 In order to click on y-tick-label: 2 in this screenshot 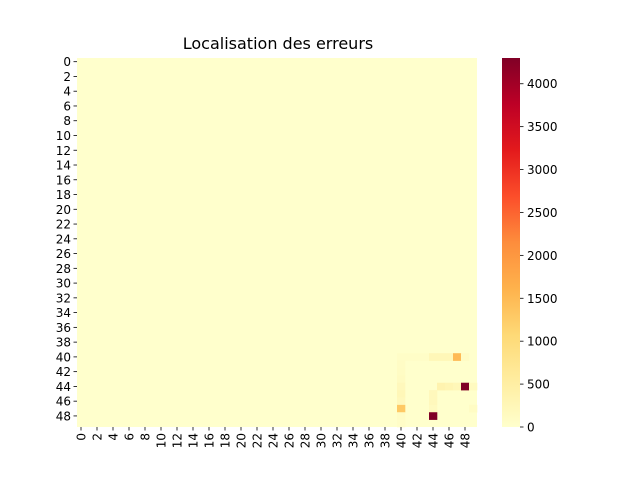, I will do `click(67, 77)`.